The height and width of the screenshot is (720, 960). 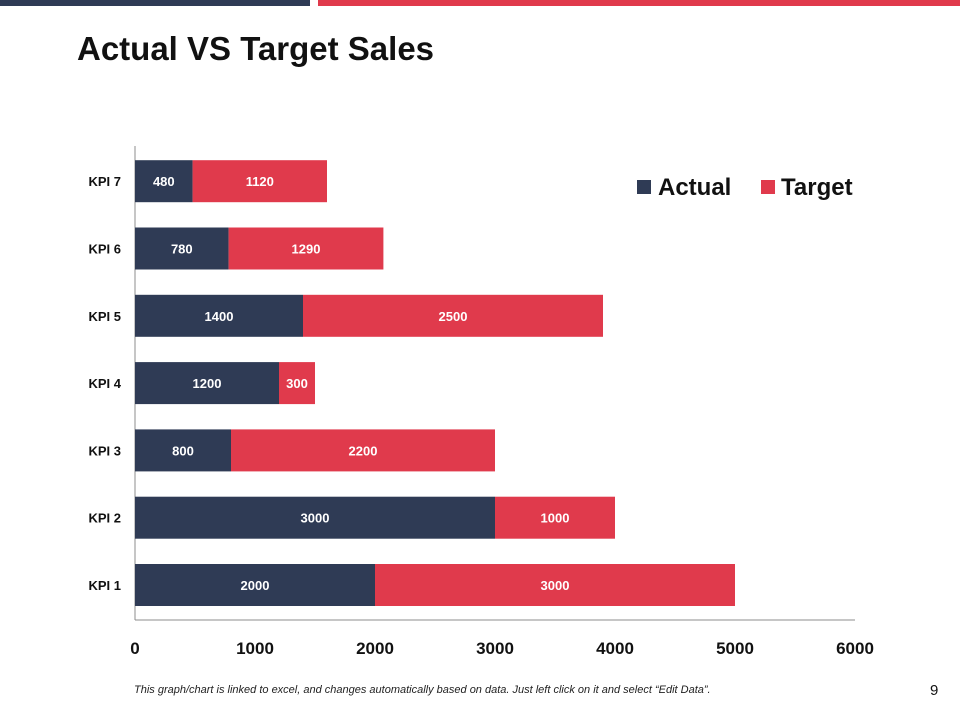 I want to click on data-label: 1200, so click(x=207, y=383).